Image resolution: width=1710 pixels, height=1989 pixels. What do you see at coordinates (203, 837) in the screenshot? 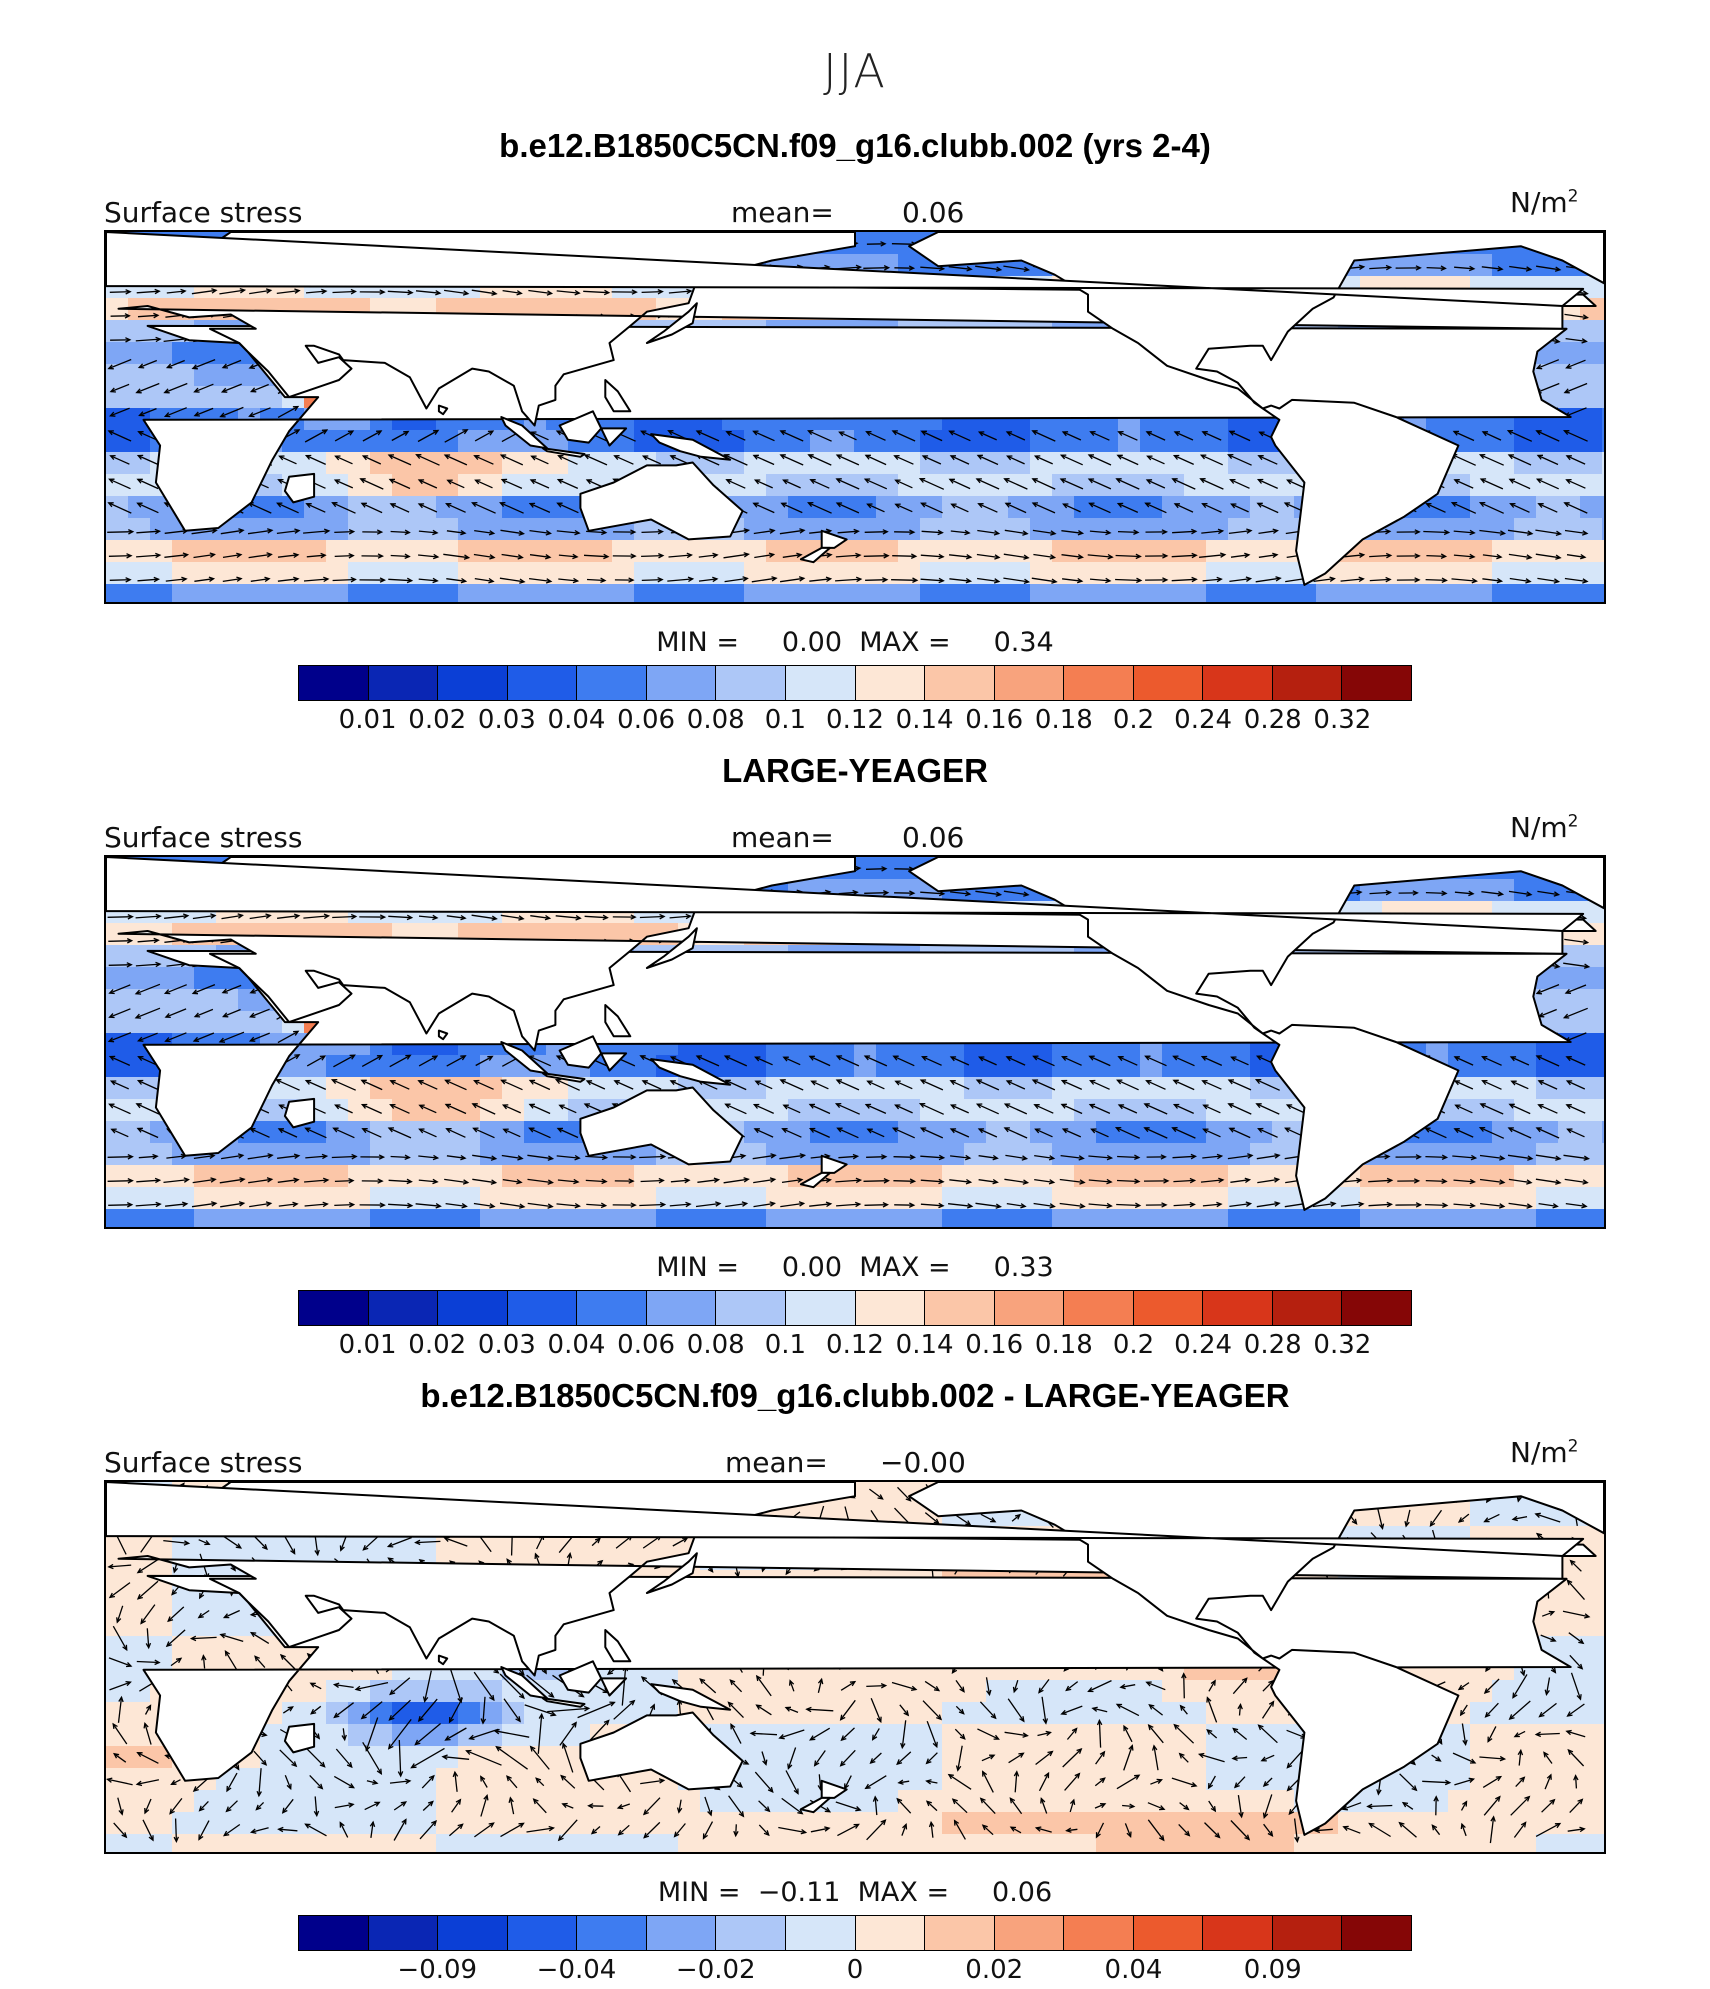
I see `panel-2-variable-label: Surface stress` at bounding box center [203, 837].